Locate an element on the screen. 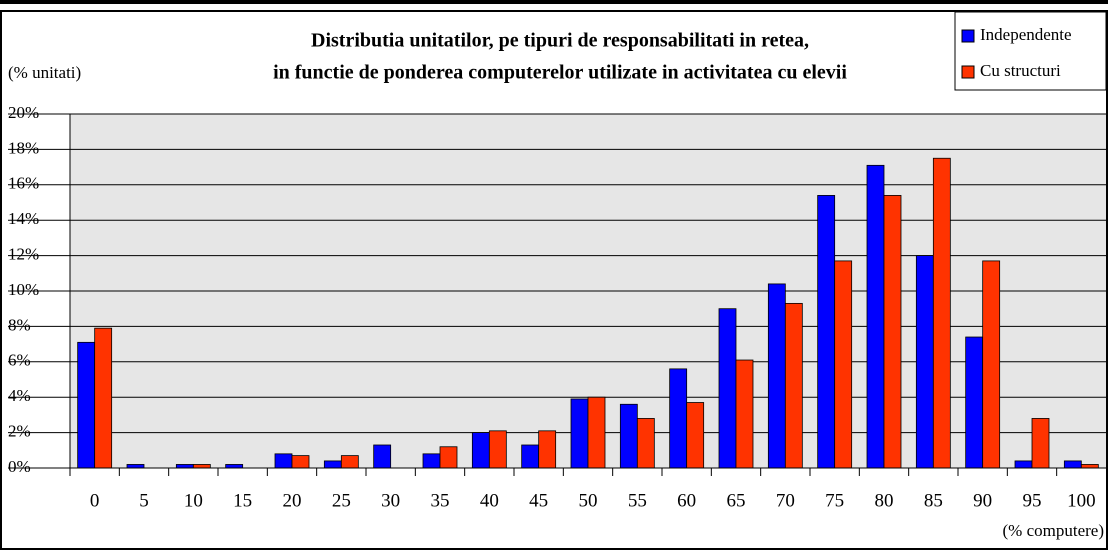 This screenshot has height=550, width=1108. x-axis-label: (% computere) is located at coordinates (1053, 530).